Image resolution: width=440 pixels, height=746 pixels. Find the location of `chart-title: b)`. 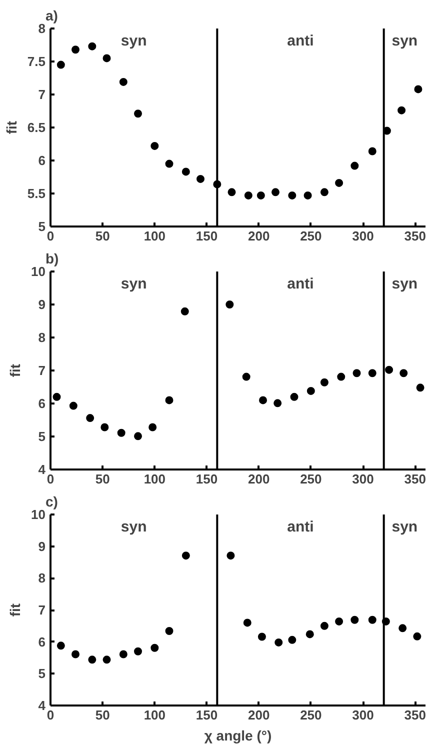

chart-title: b) is located at coordinates (52, 258).